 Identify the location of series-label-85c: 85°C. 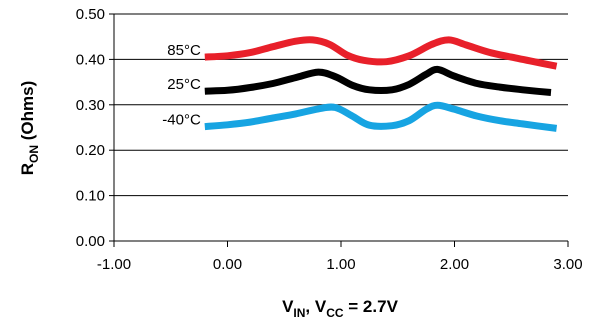
(184, 50).